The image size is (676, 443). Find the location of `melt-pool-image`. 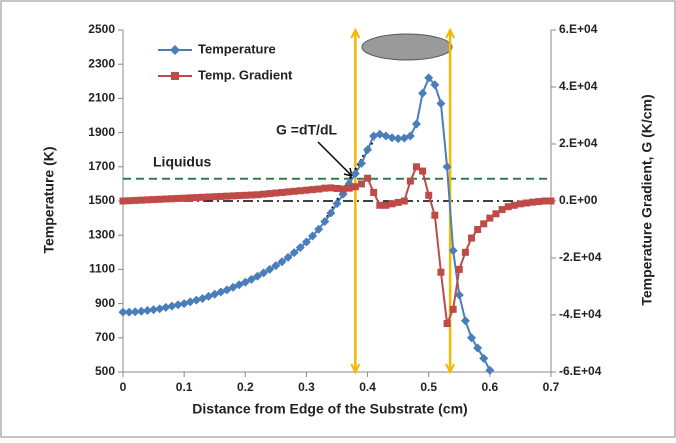

melt-pool-image is located at coordinates (407, 47).